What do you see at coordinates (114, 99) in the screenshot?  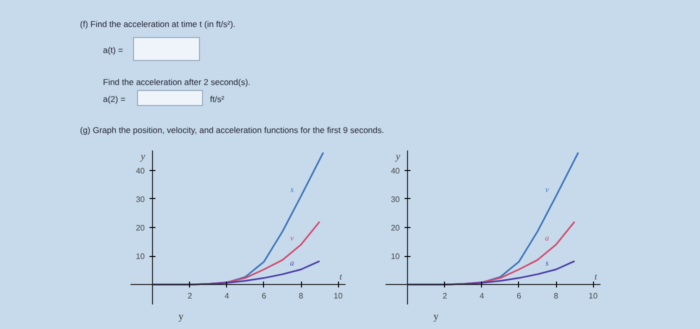 I see `text: a(2) =` at bounding box center [114, 99].